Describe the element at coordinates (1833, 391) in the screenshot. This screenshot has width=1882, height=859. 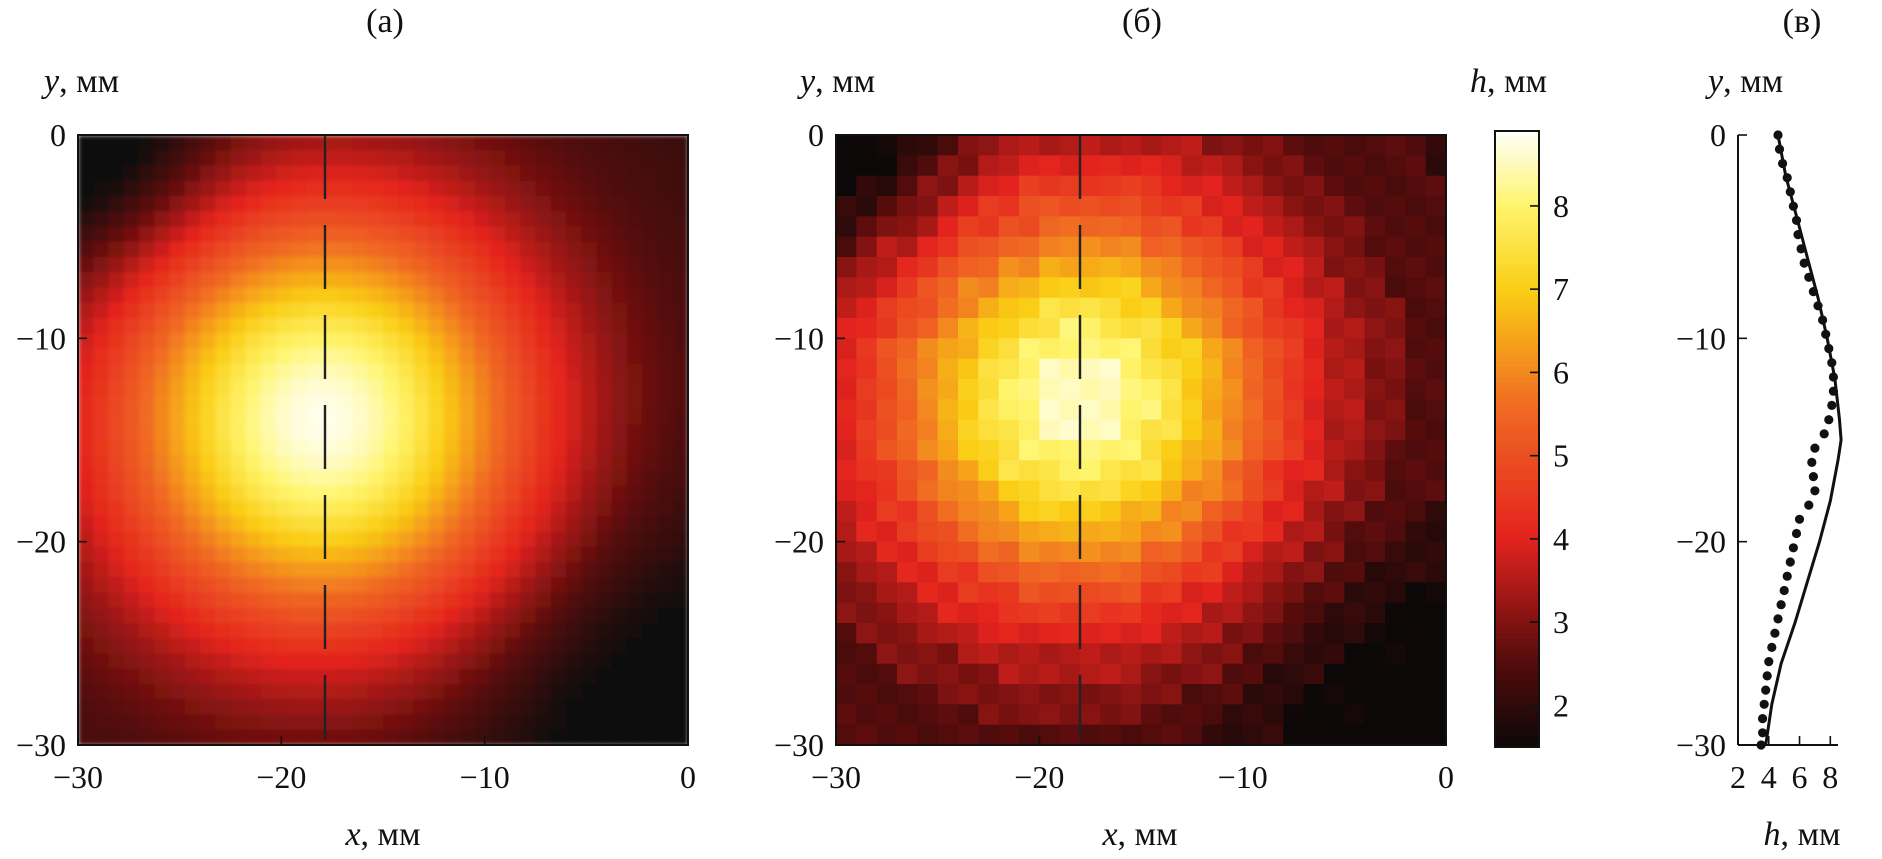
I see `profile-point` at that location.